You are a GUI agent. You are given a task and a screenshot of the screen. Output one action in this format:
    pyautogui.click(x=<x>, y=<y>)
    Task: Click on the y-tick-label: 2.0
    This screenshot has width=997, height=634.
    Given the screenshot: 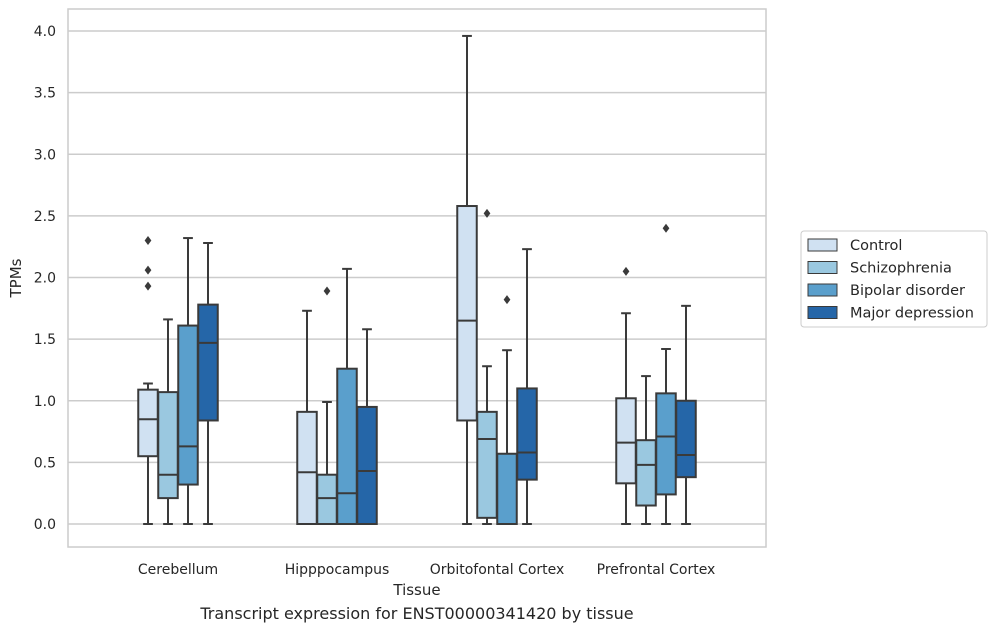 What is the action you would take?
    pyautogui.click(x=45, y=279)
    